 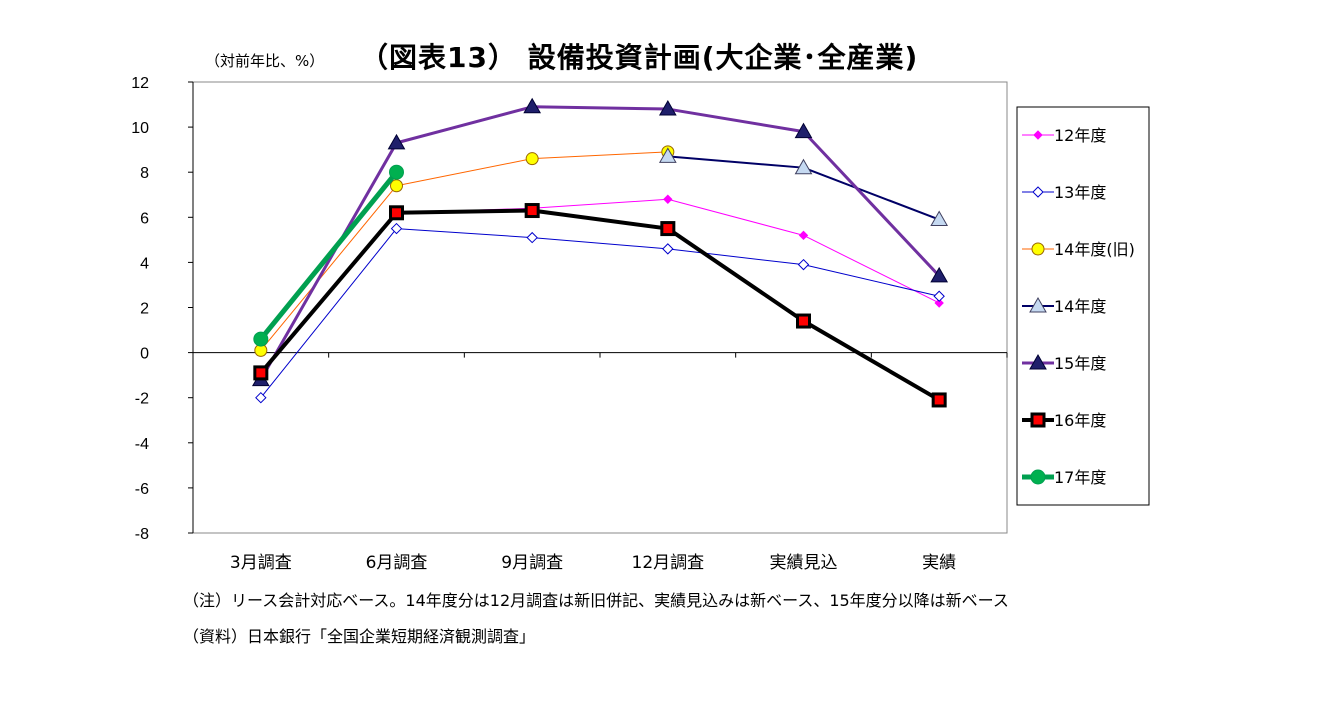 What do you see at coordinates (142, 534) in the screenshot?
I see `y-tick-label: -8` at bounding box center [142, 534].